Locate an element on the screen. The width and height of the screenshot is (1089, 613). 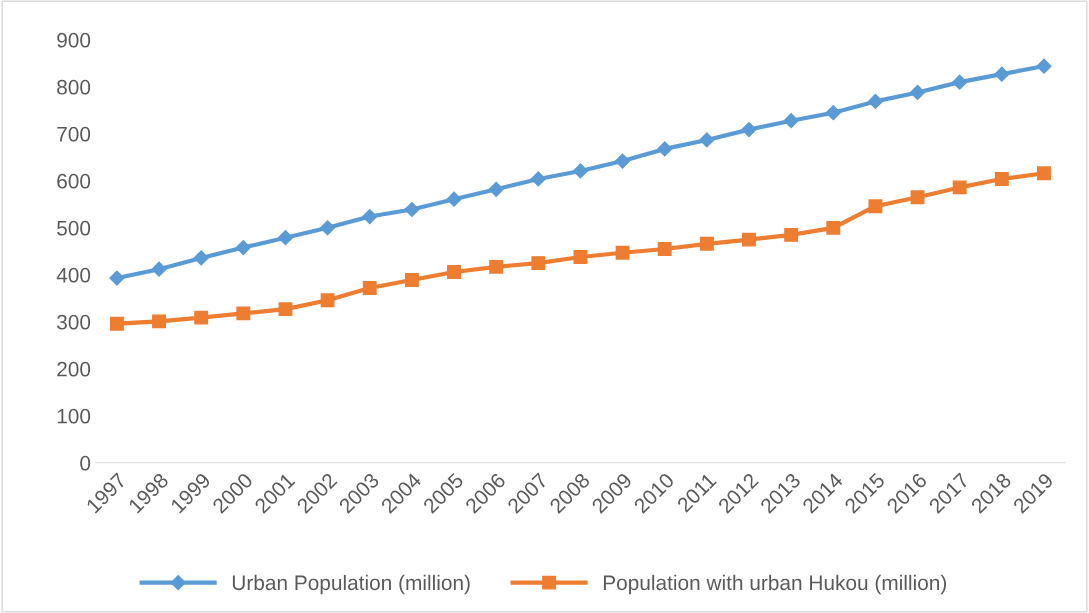
y-tick-label: 800 is located at coordinates (74, 87).